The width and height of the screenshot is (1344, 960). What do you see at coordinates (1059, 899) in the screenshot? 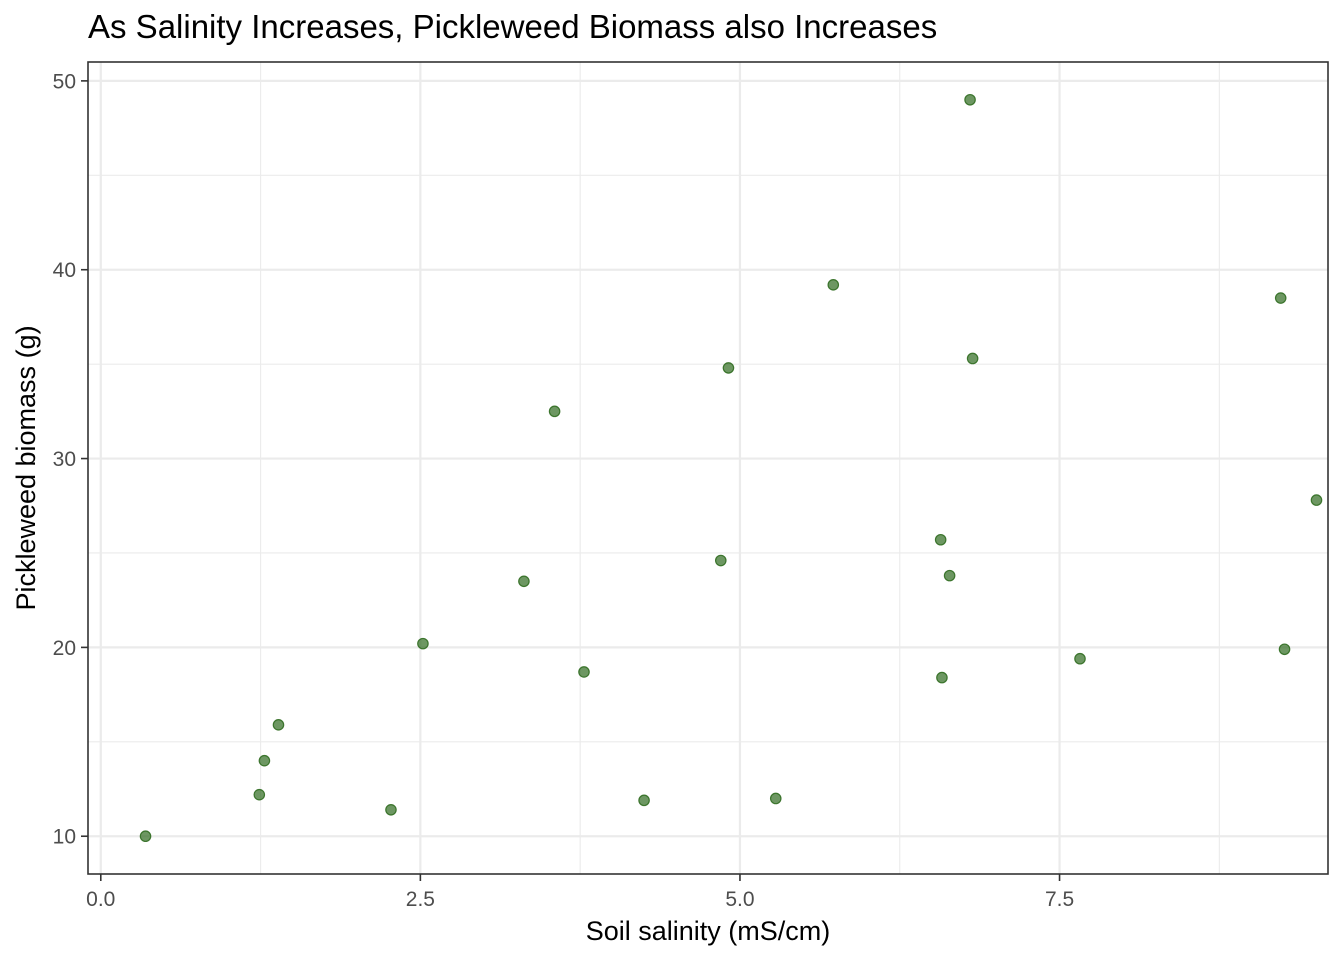
I see `x-tick-label: 7.5` at bounding box center [1059, 899].